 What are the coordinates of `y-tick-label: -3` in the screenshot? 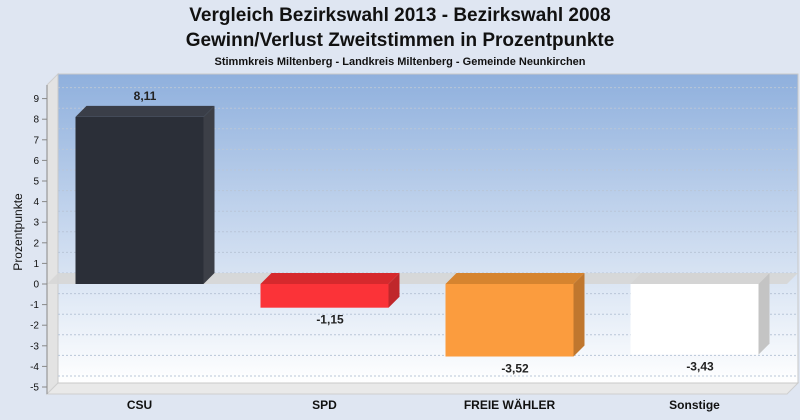 It's located at (34, 346).